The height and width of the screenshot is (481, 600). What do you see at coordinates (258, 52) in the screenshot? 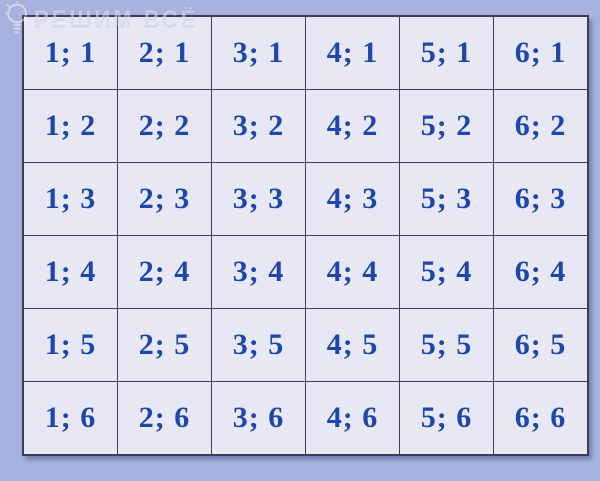
I see `table-cell: 3; 1` at bounding box center [258, 52].